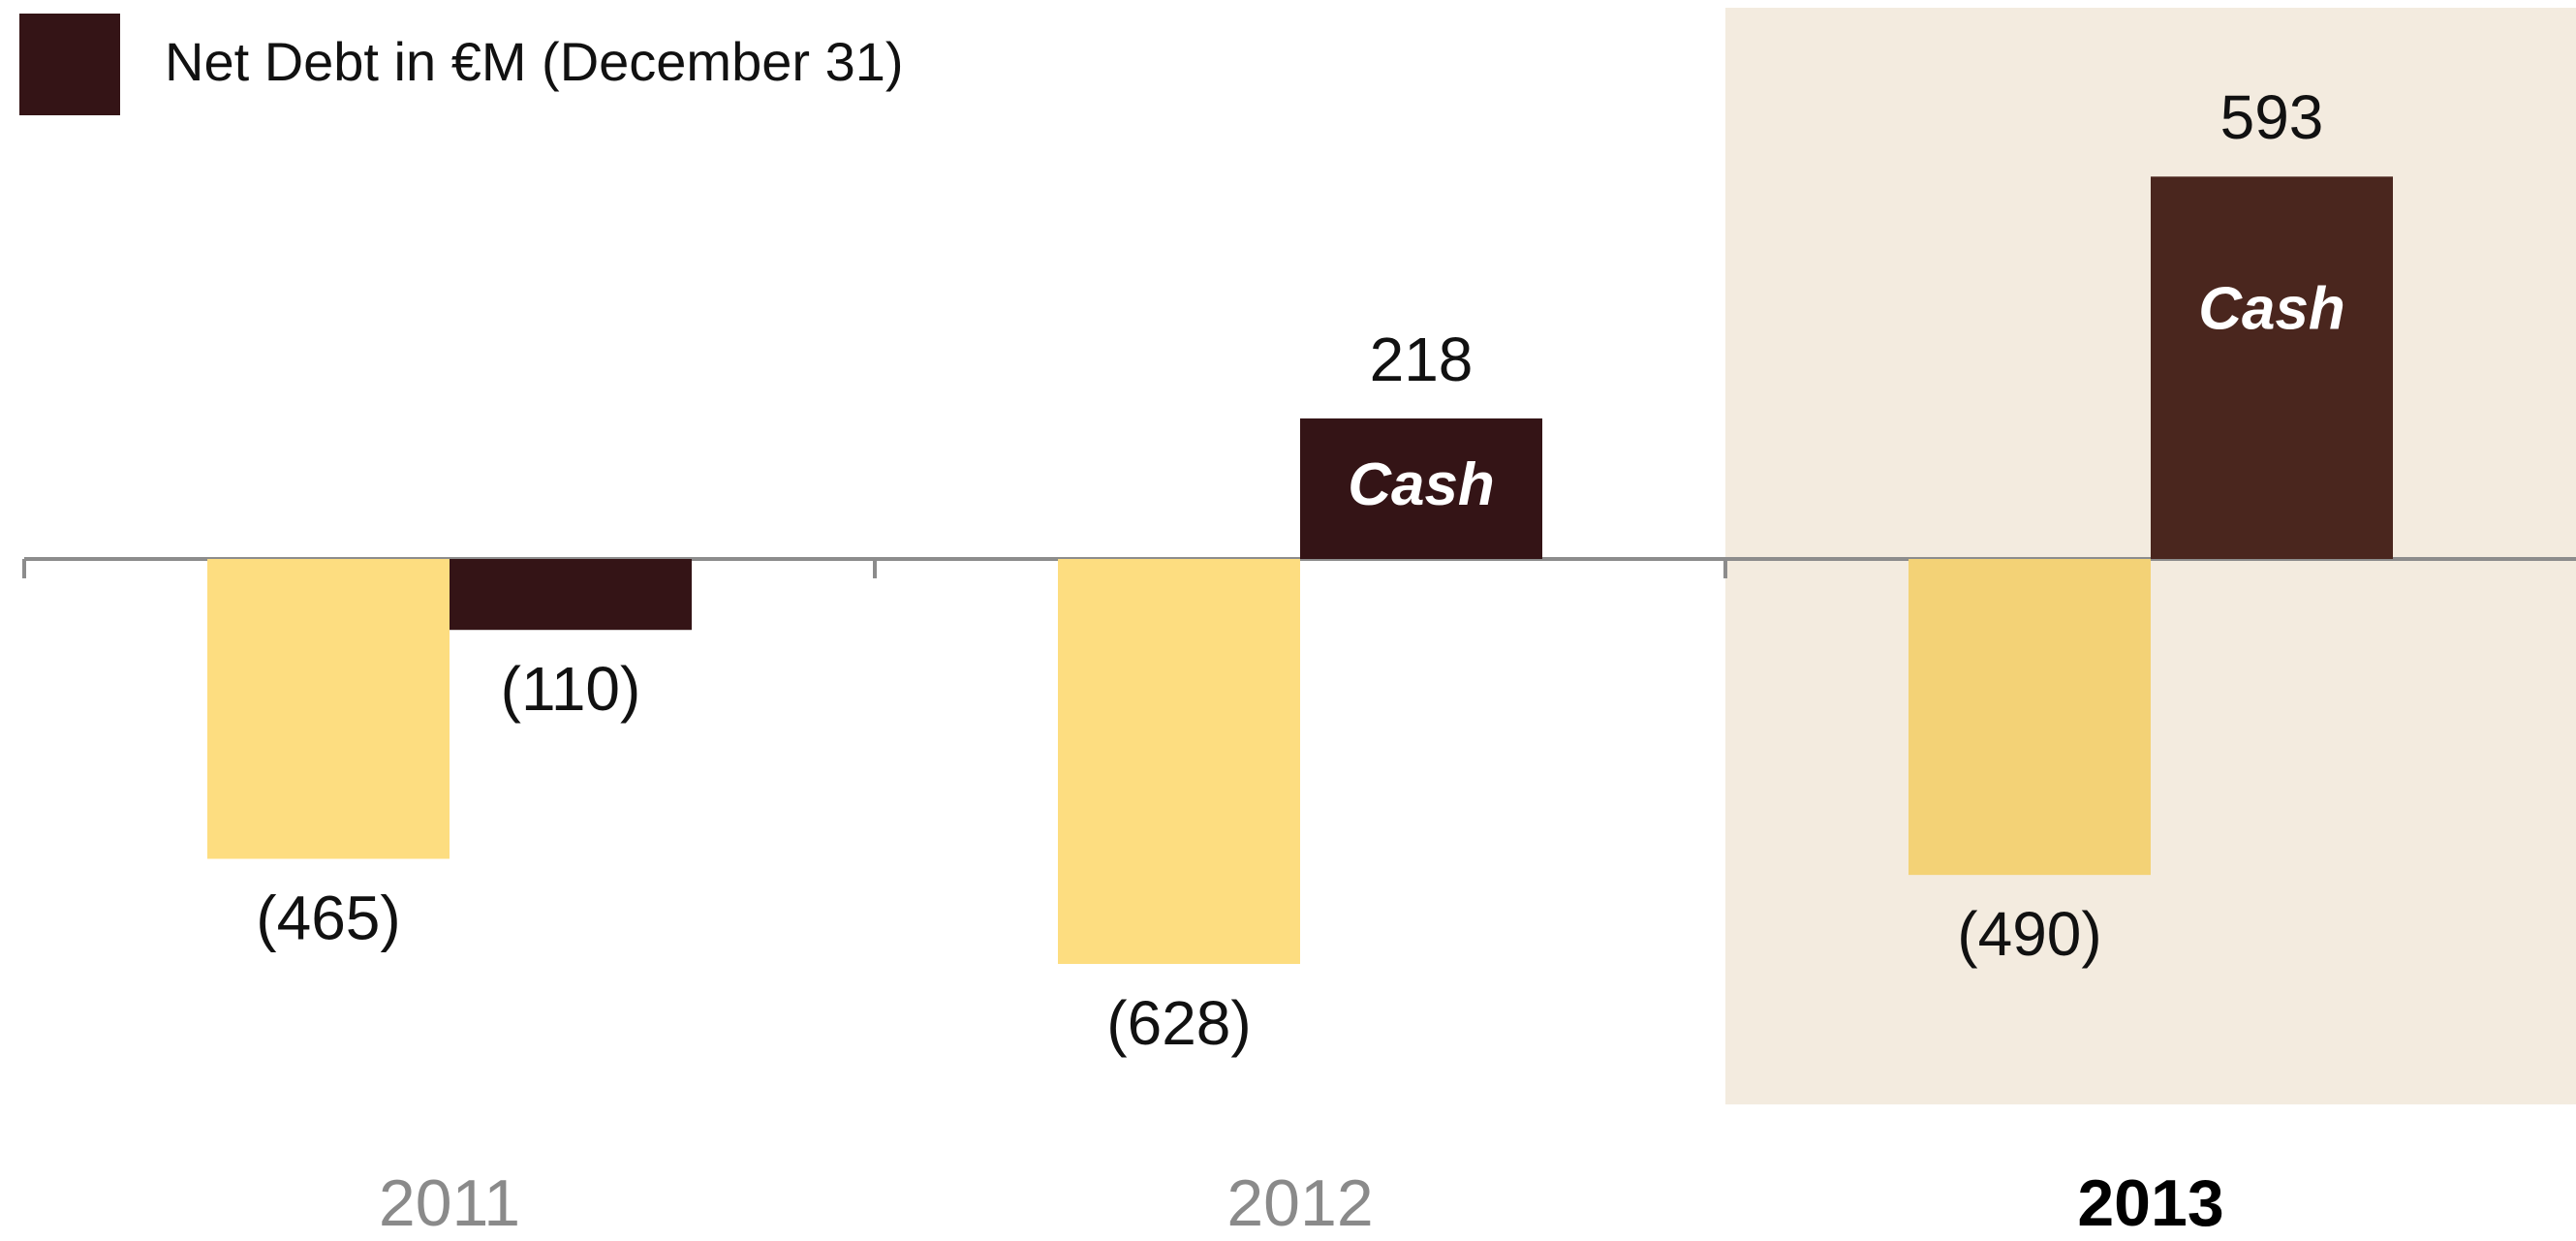 This screenshot has width=2576, height=1241. Describe the element at coordinates (328, 917) in the screenshot. I see `value-label: (465)` at that location.